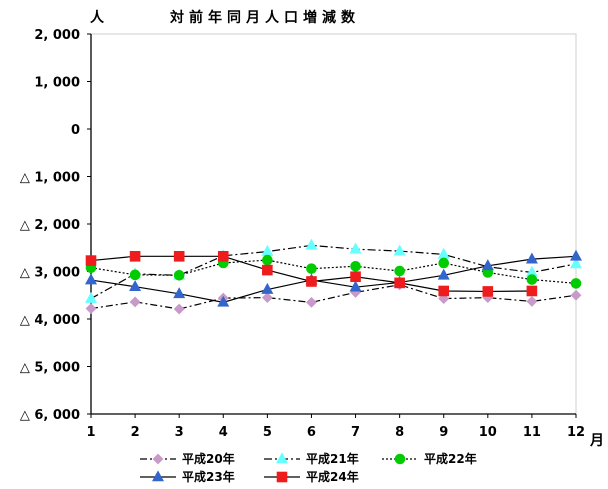 This screenshot has width=608, height=489. Describe the element at coordinates (50, 178) in the screenshot. I see `y-tick-label: △ 1, 000` at that location.